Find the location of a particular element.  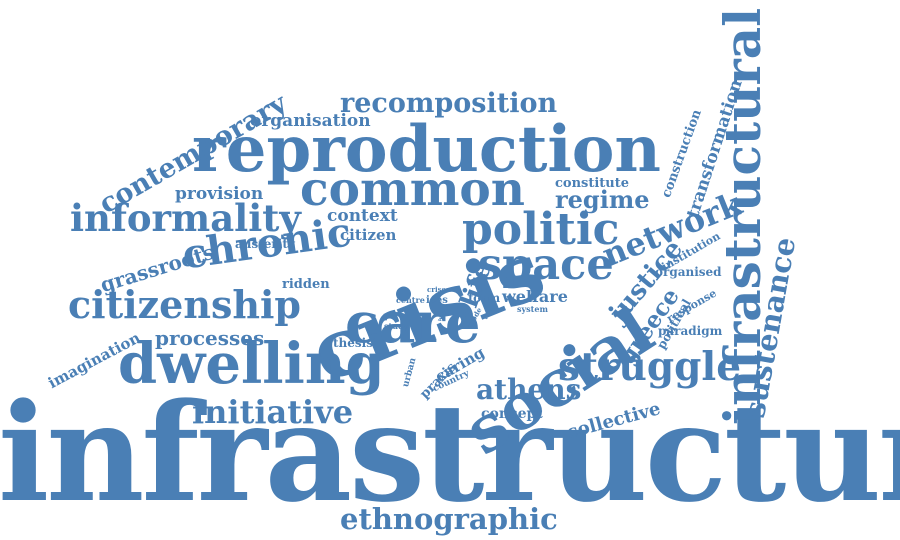

word-citizenship: citizenship is located at coordinates (184, 304).